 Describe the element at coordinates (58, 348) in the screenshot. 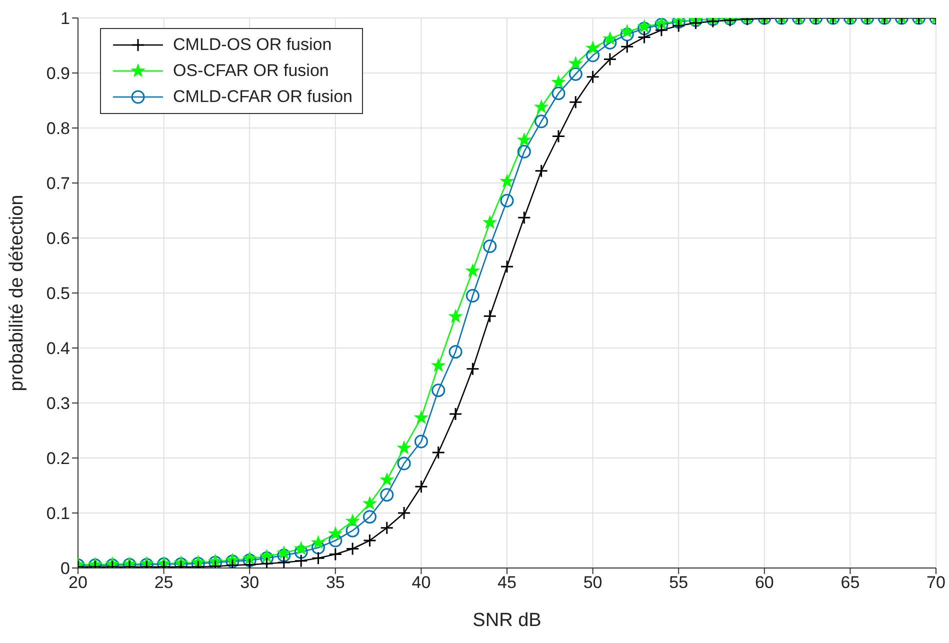

I see `y-tick-label: 0.4` at that location.